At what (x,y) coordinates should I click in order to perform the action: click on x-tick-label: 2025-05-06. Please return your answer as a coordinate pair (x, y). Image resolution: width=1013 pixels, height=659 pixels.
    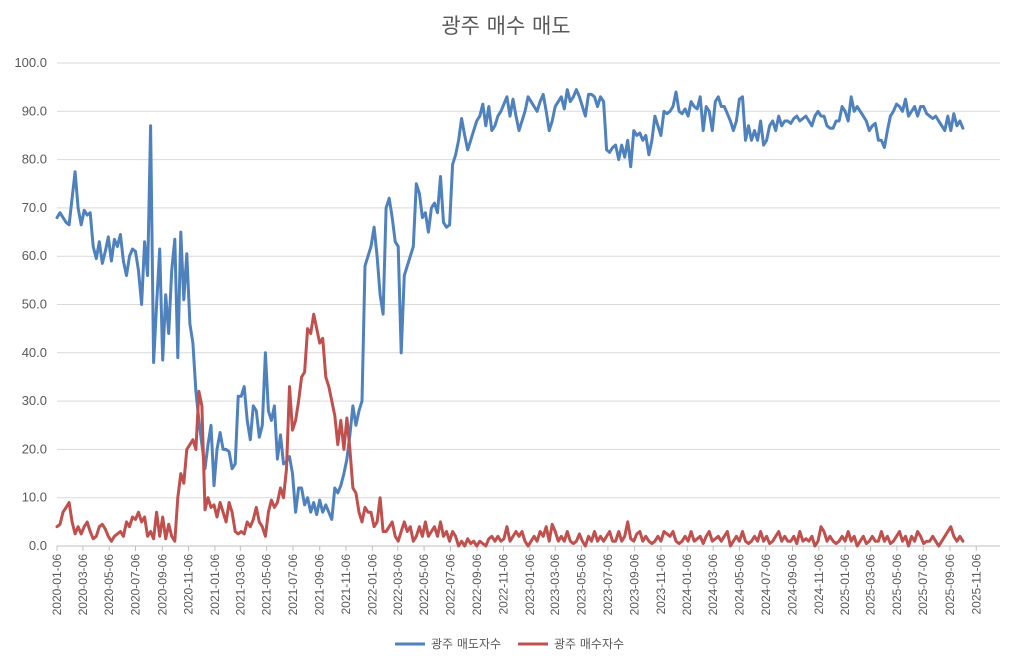
    Looking at the image, I should click on (897, 585).